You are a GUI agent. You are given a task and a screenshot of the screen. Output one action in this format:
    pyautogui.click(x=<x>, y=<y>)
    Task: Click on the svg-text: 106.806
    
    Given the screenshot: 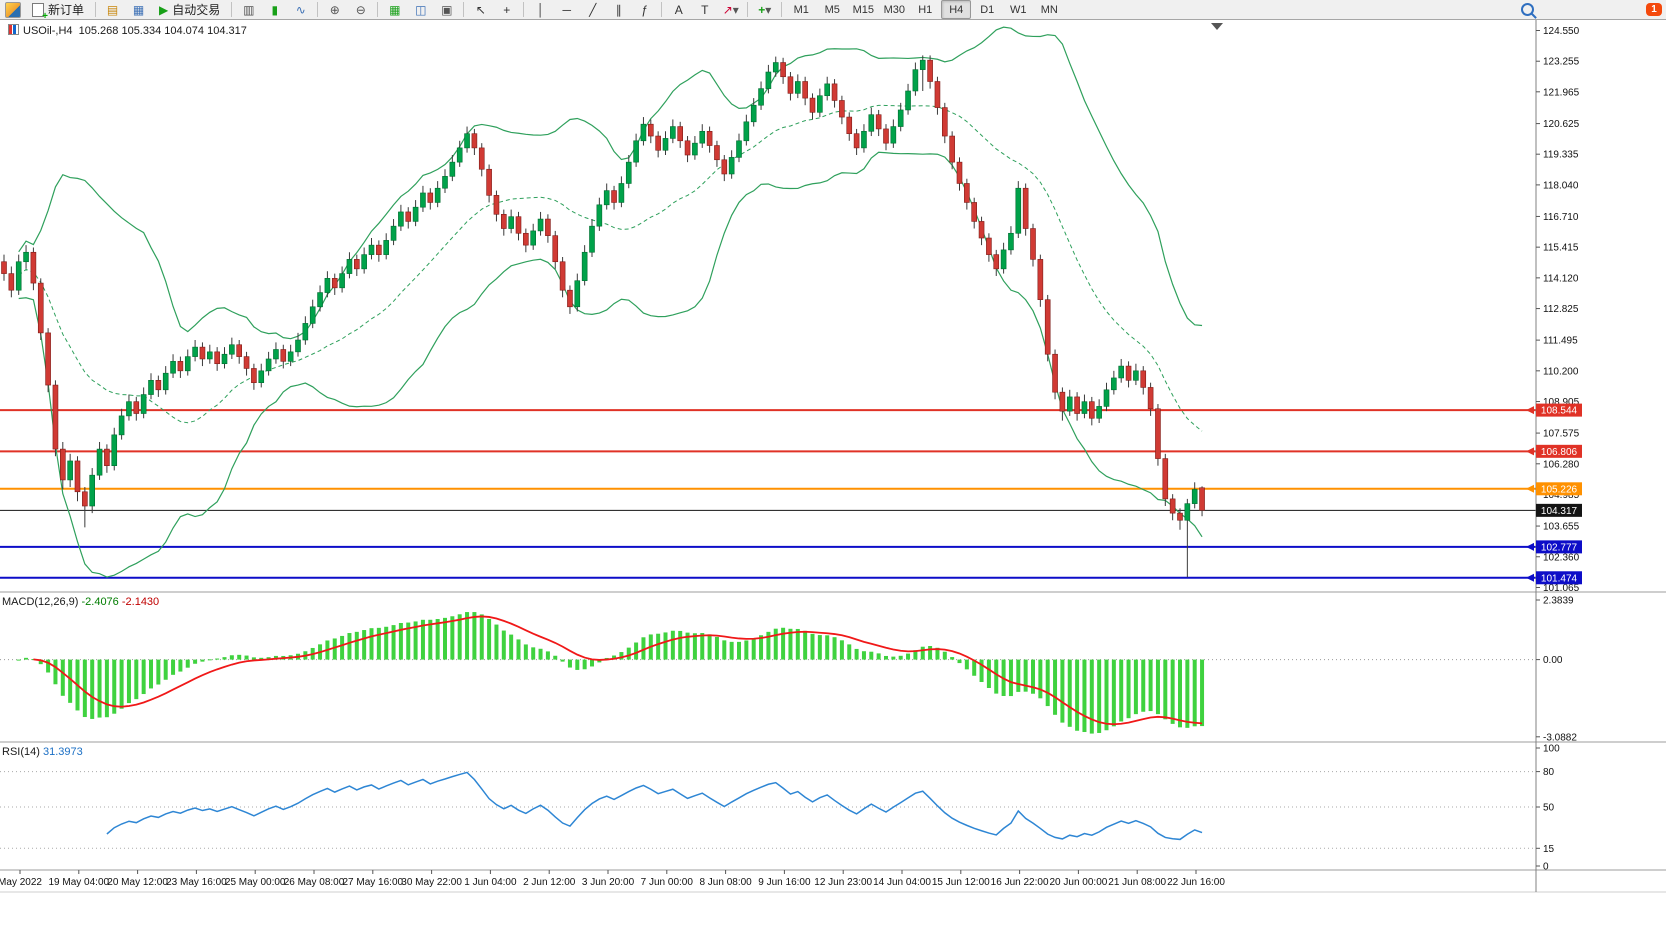 What is the action you would take?
    pyautogui.click(x=1559, y=452)
    